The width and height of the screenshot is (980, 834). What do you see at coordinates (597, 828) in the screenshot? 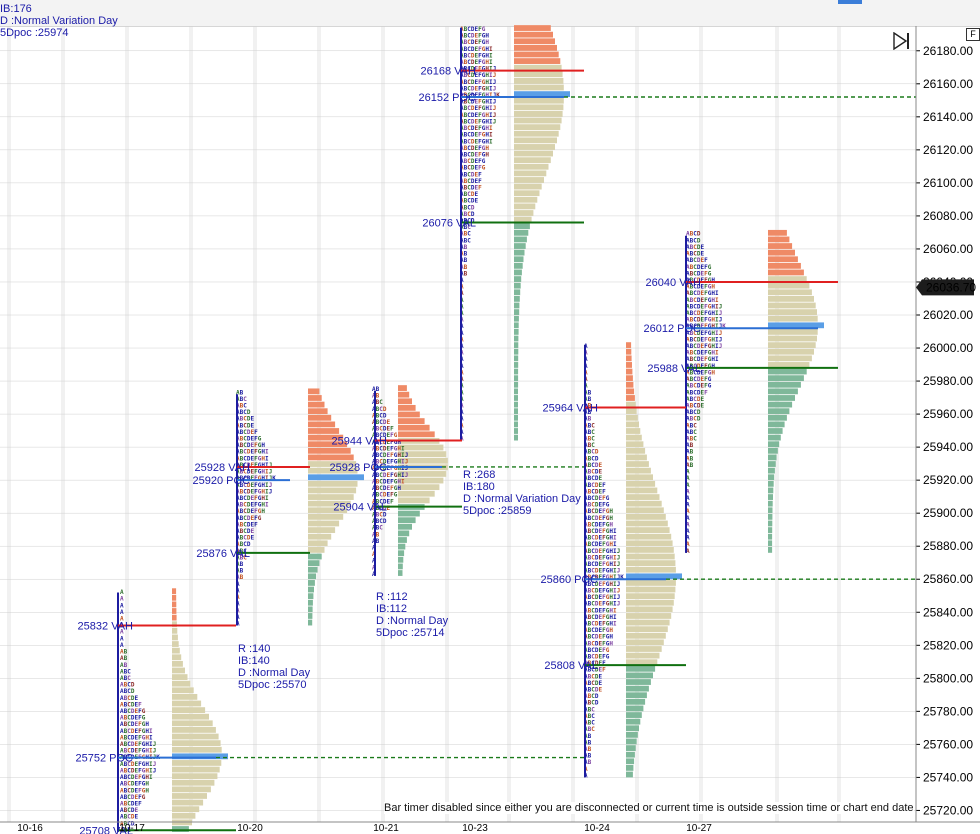
I see `x-tick-label: 10-24` at bounding box center [597, 828].